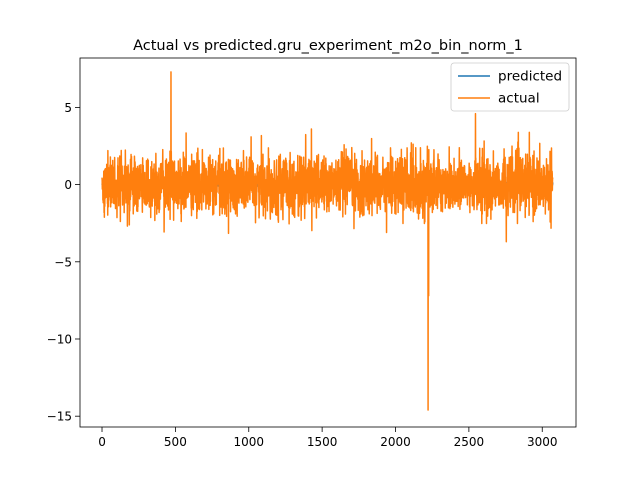 The width and height of the screenshot is (640, 484). I want to click on y-axis: 5 0 −5 −10 −15, so click(63, 262).